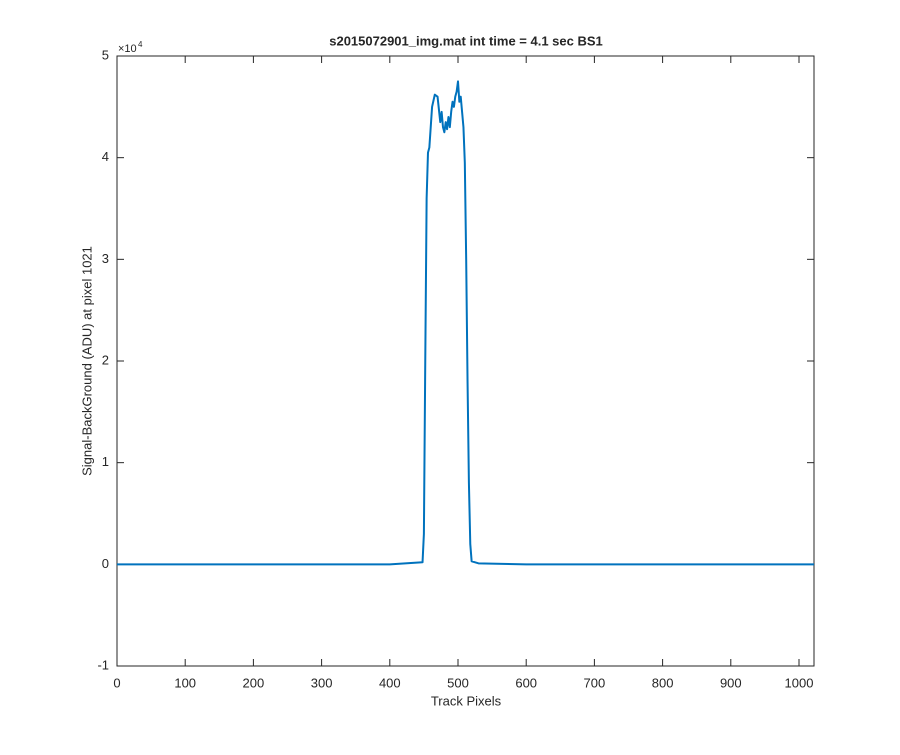 This screenshot has width=900, height=755. Describe the element at coordinates (105, 54) in the screenshot. I see `y-tick-label: 5` at that location.